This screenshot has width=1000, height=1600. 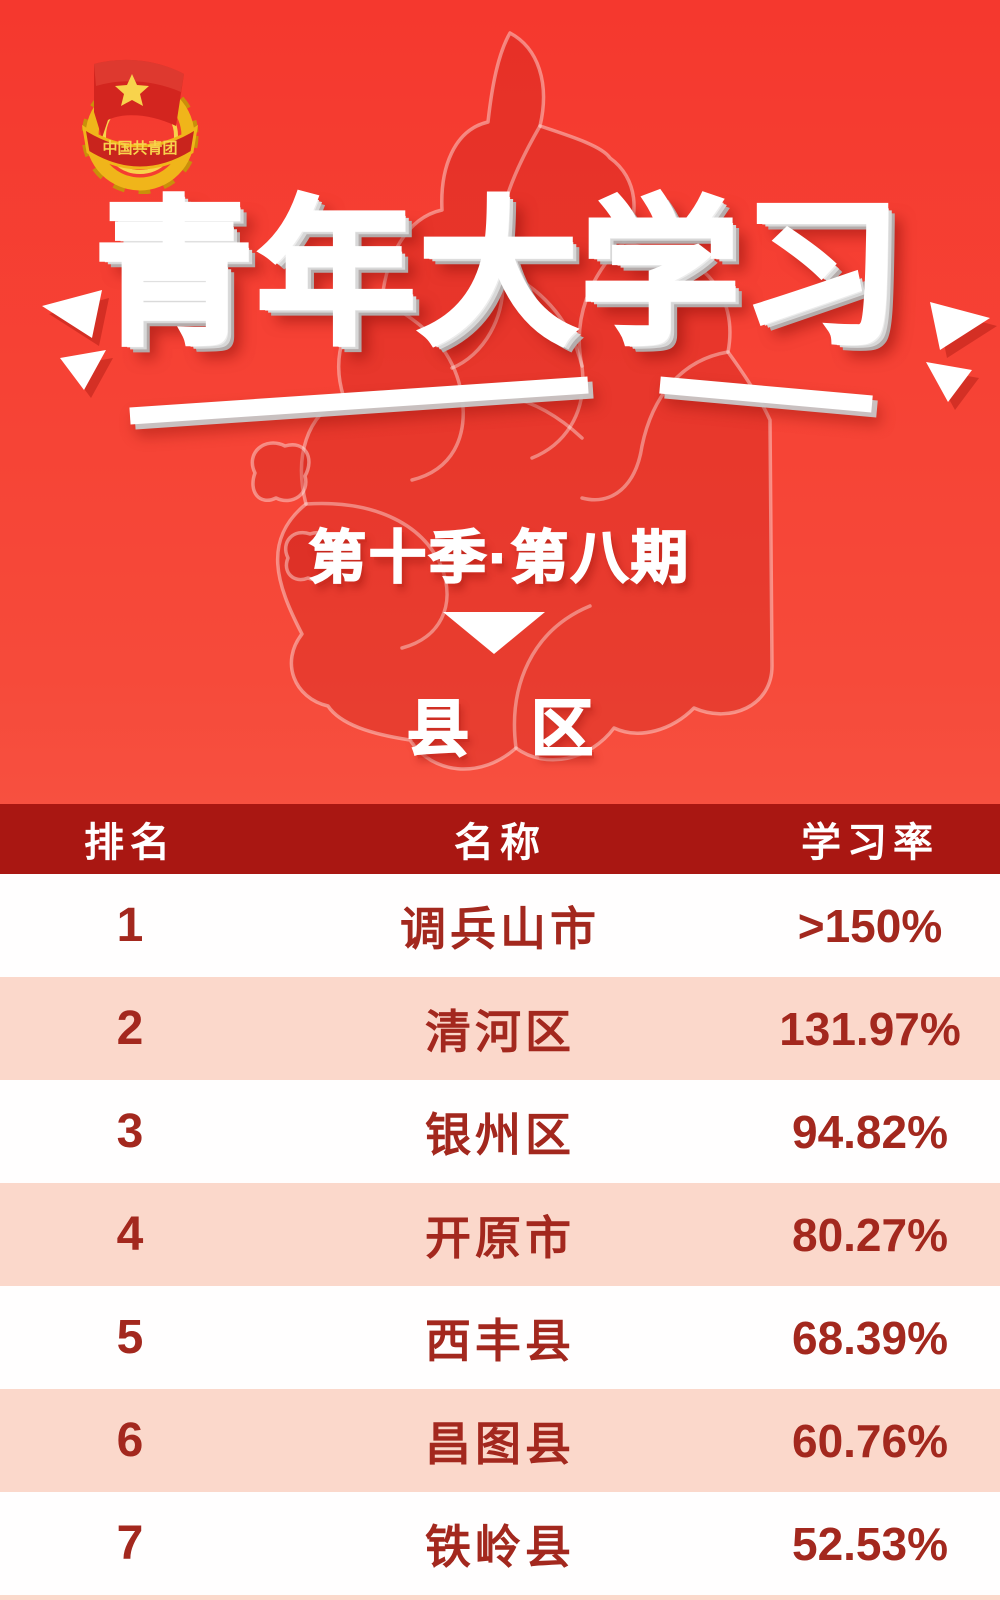 I want to click on name-cell: 西丰县, so click(x=500, y=1340).